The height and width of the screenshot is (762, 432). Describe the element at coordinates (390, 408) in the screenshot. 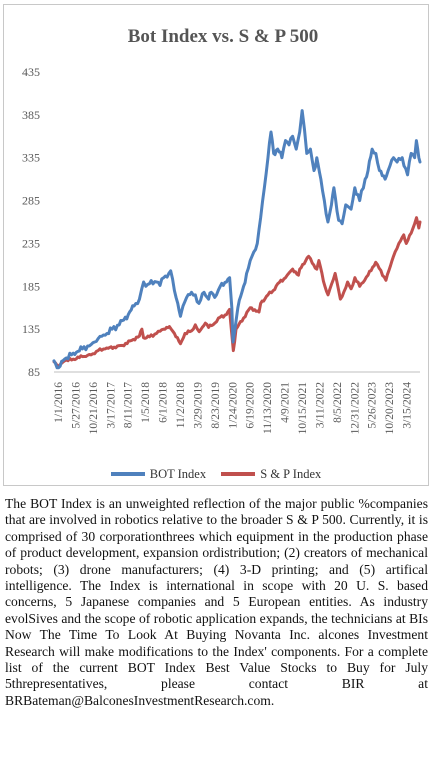

I see `x-tick-label: 10/20/2023` at that location.